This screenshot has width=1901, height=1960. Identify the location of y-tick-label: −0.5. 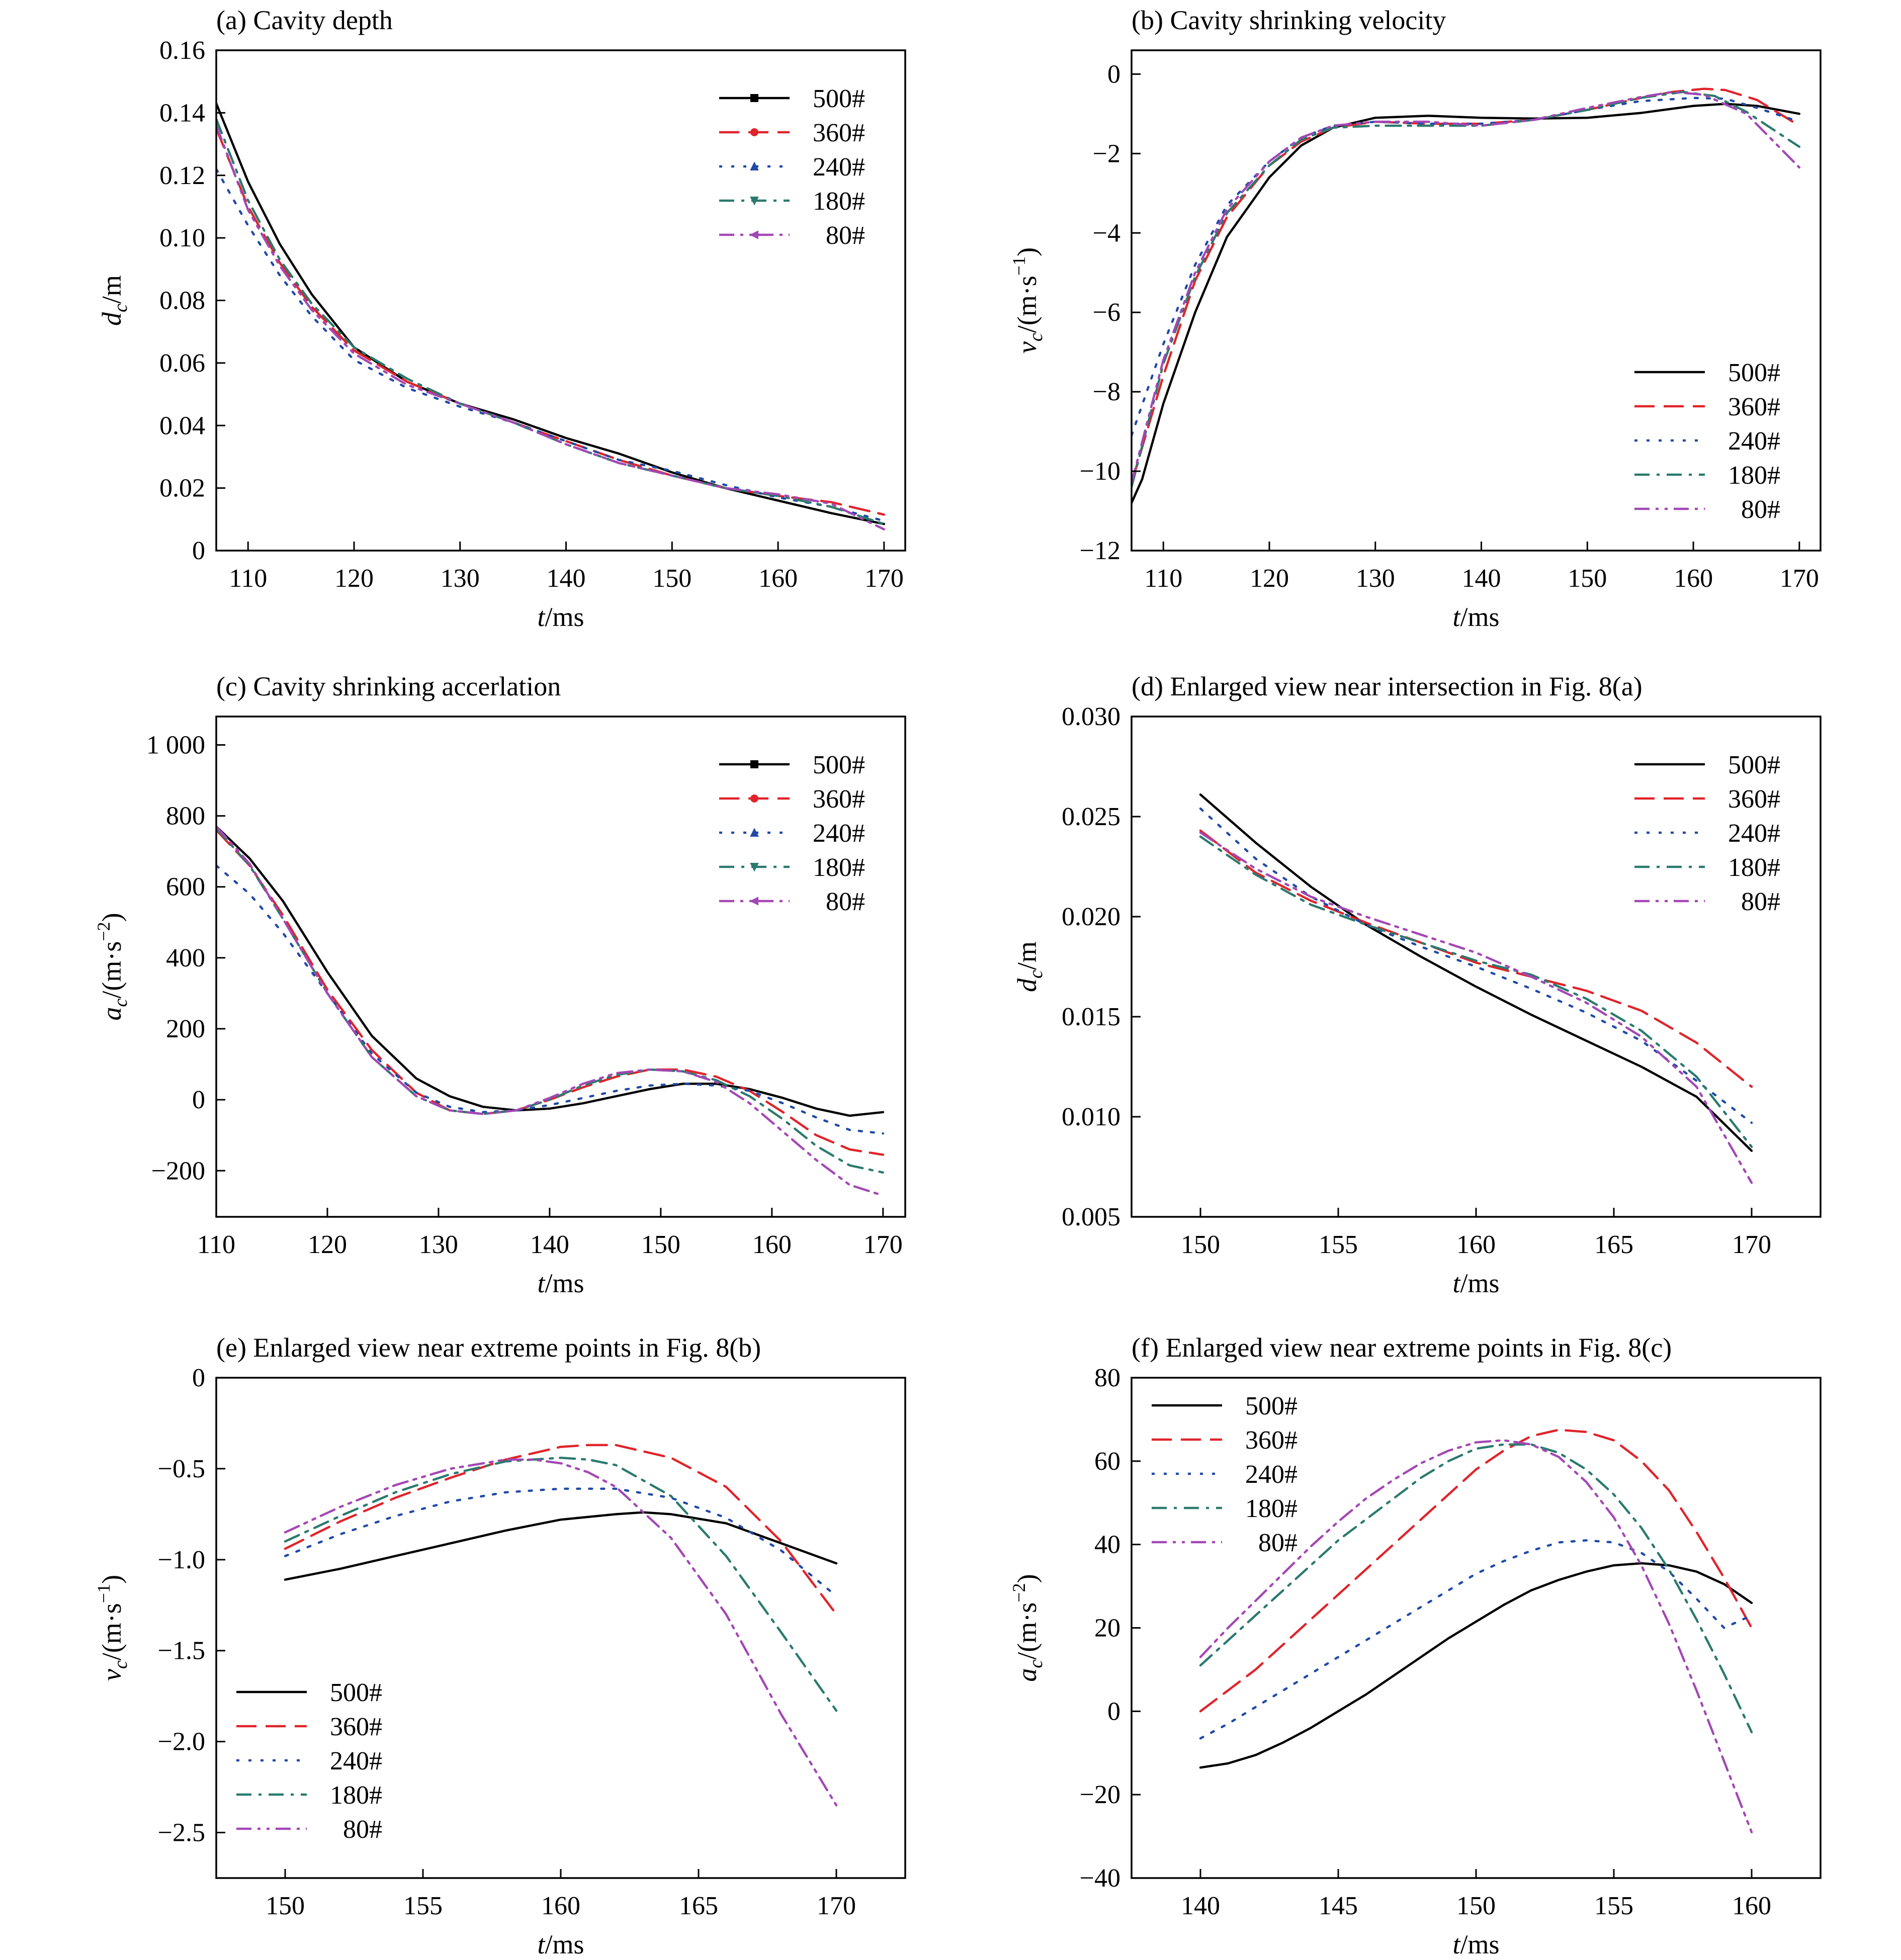
(181, 1469).